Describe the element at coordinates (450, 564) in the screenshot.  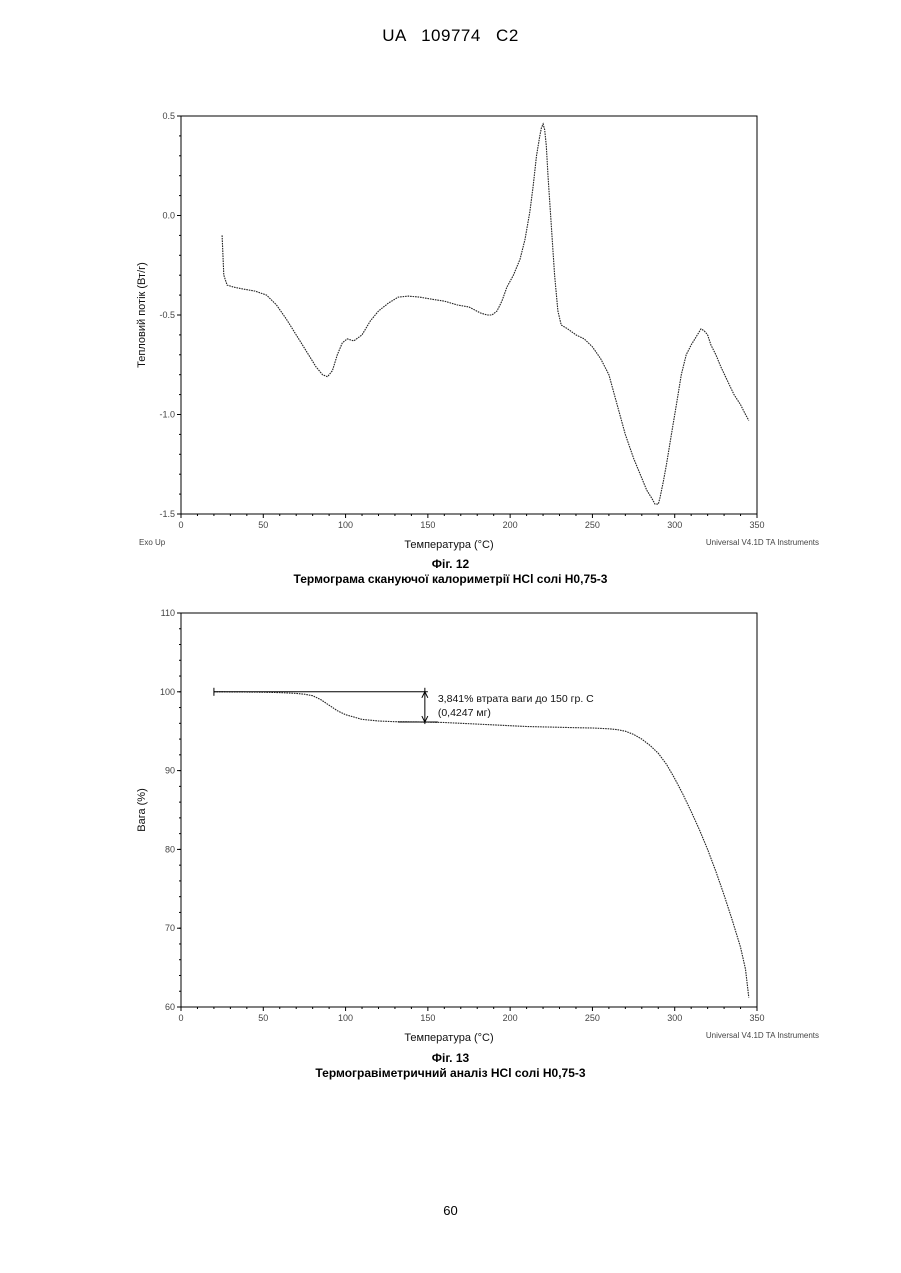
I see `figure-12-label: Фіг. 12` at that location.